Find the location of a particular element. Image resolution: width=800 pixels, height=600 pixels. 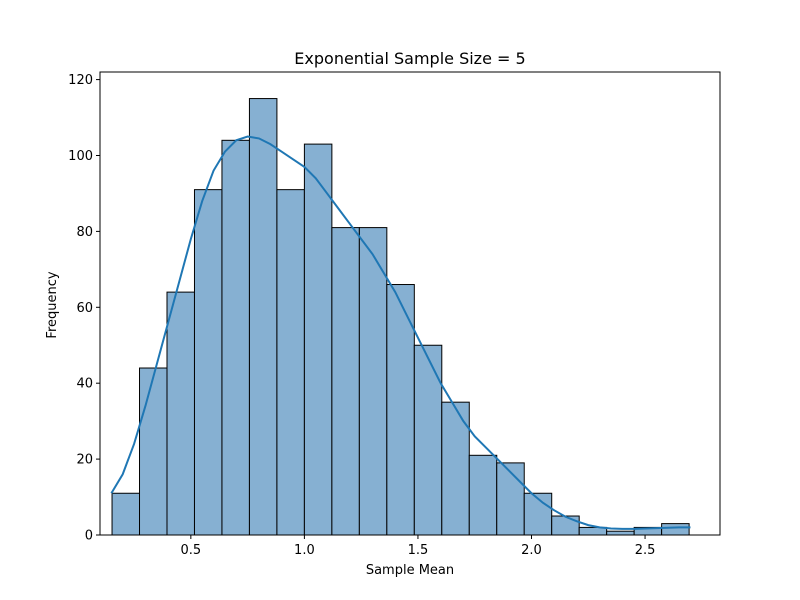

x-tick-label: 2.0 is located at coordinates (531, 550).